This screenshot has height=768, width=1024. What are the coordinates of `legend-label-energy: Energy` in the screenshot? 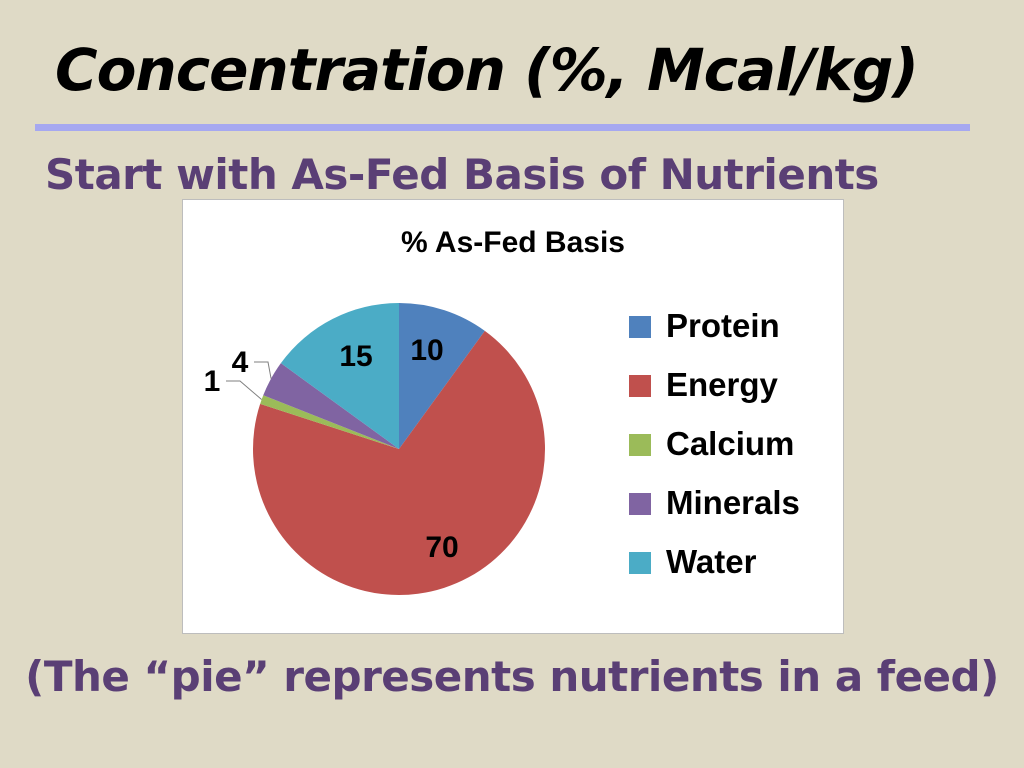 It's located at (722, 384).